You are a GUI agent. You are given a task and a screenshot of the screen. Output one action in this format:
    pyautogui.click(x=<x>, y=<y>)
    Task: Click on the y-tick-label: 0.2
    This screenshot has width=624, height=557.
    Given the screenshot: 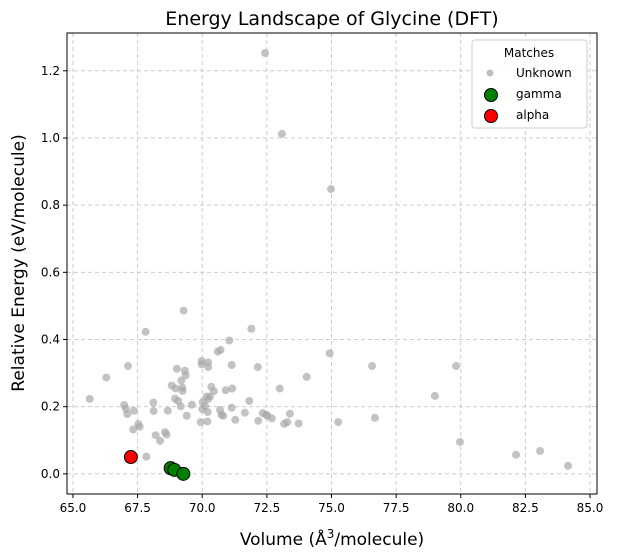 What is the action you would take?
    pyautogui.click(x=50, y=407)
    